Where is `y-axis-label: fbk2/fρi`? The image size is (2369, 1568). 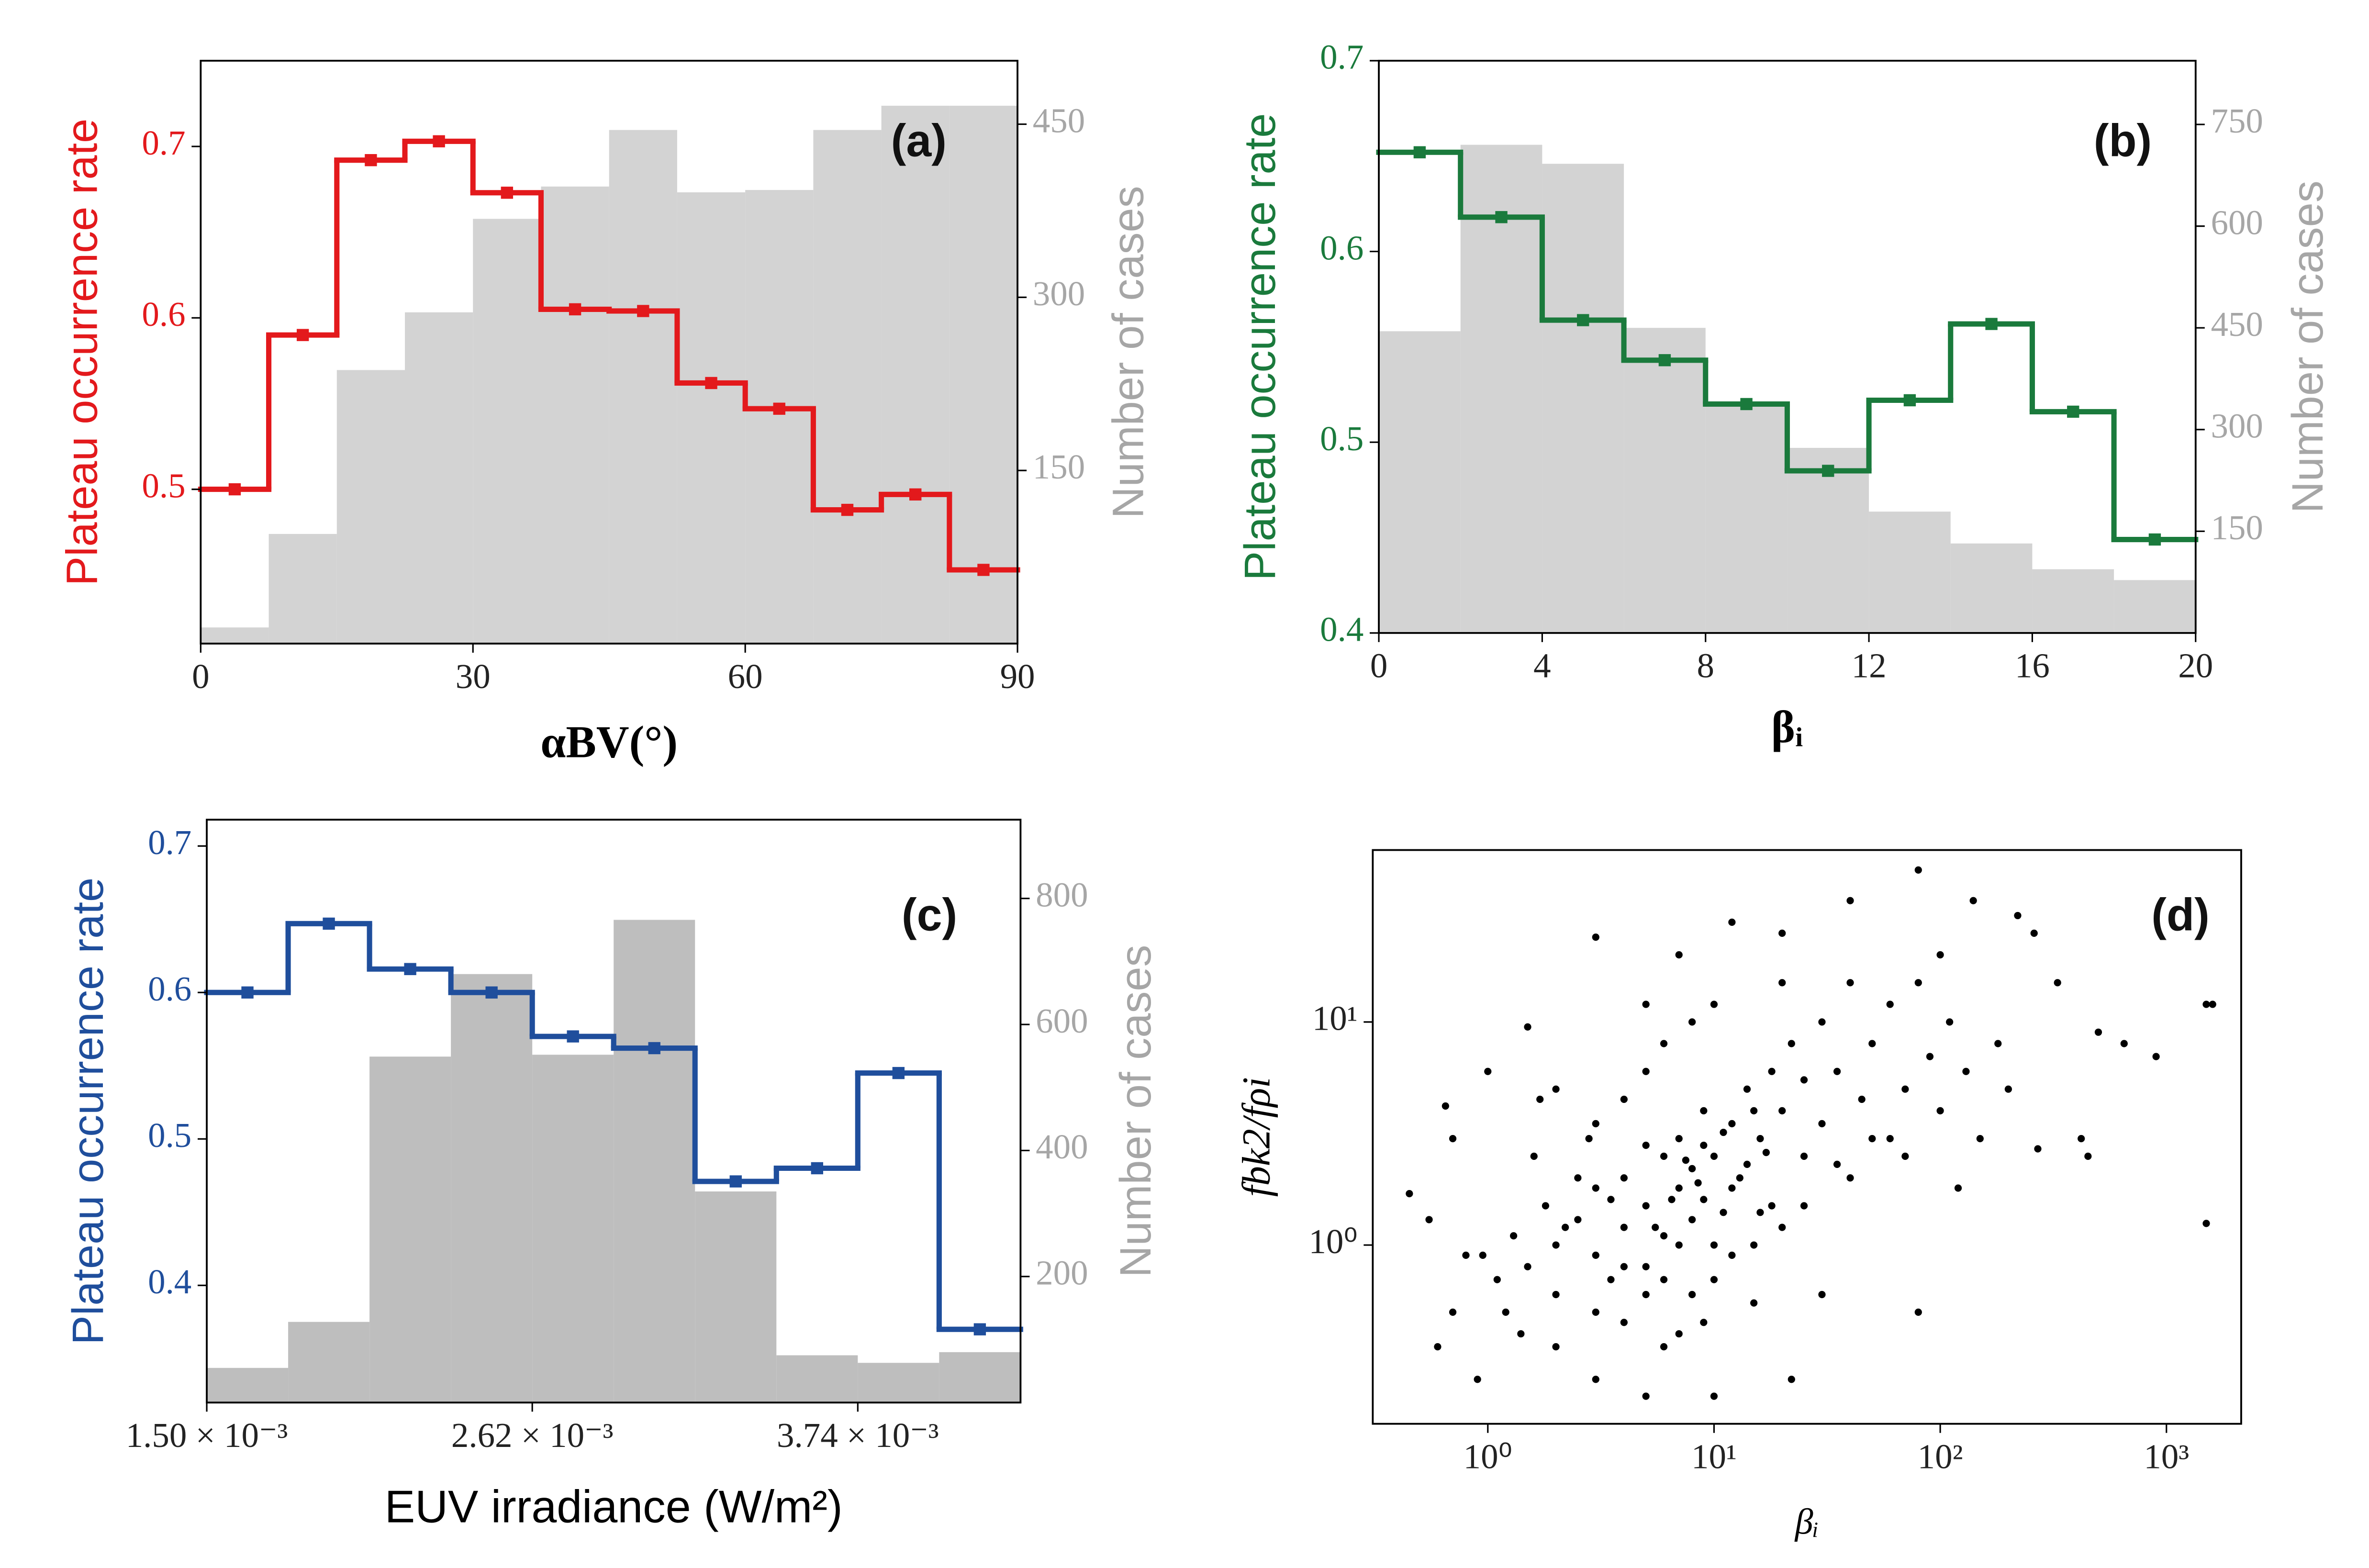 y-axis-label: fbk2/fρi is located at coordinates (1256, 1137).